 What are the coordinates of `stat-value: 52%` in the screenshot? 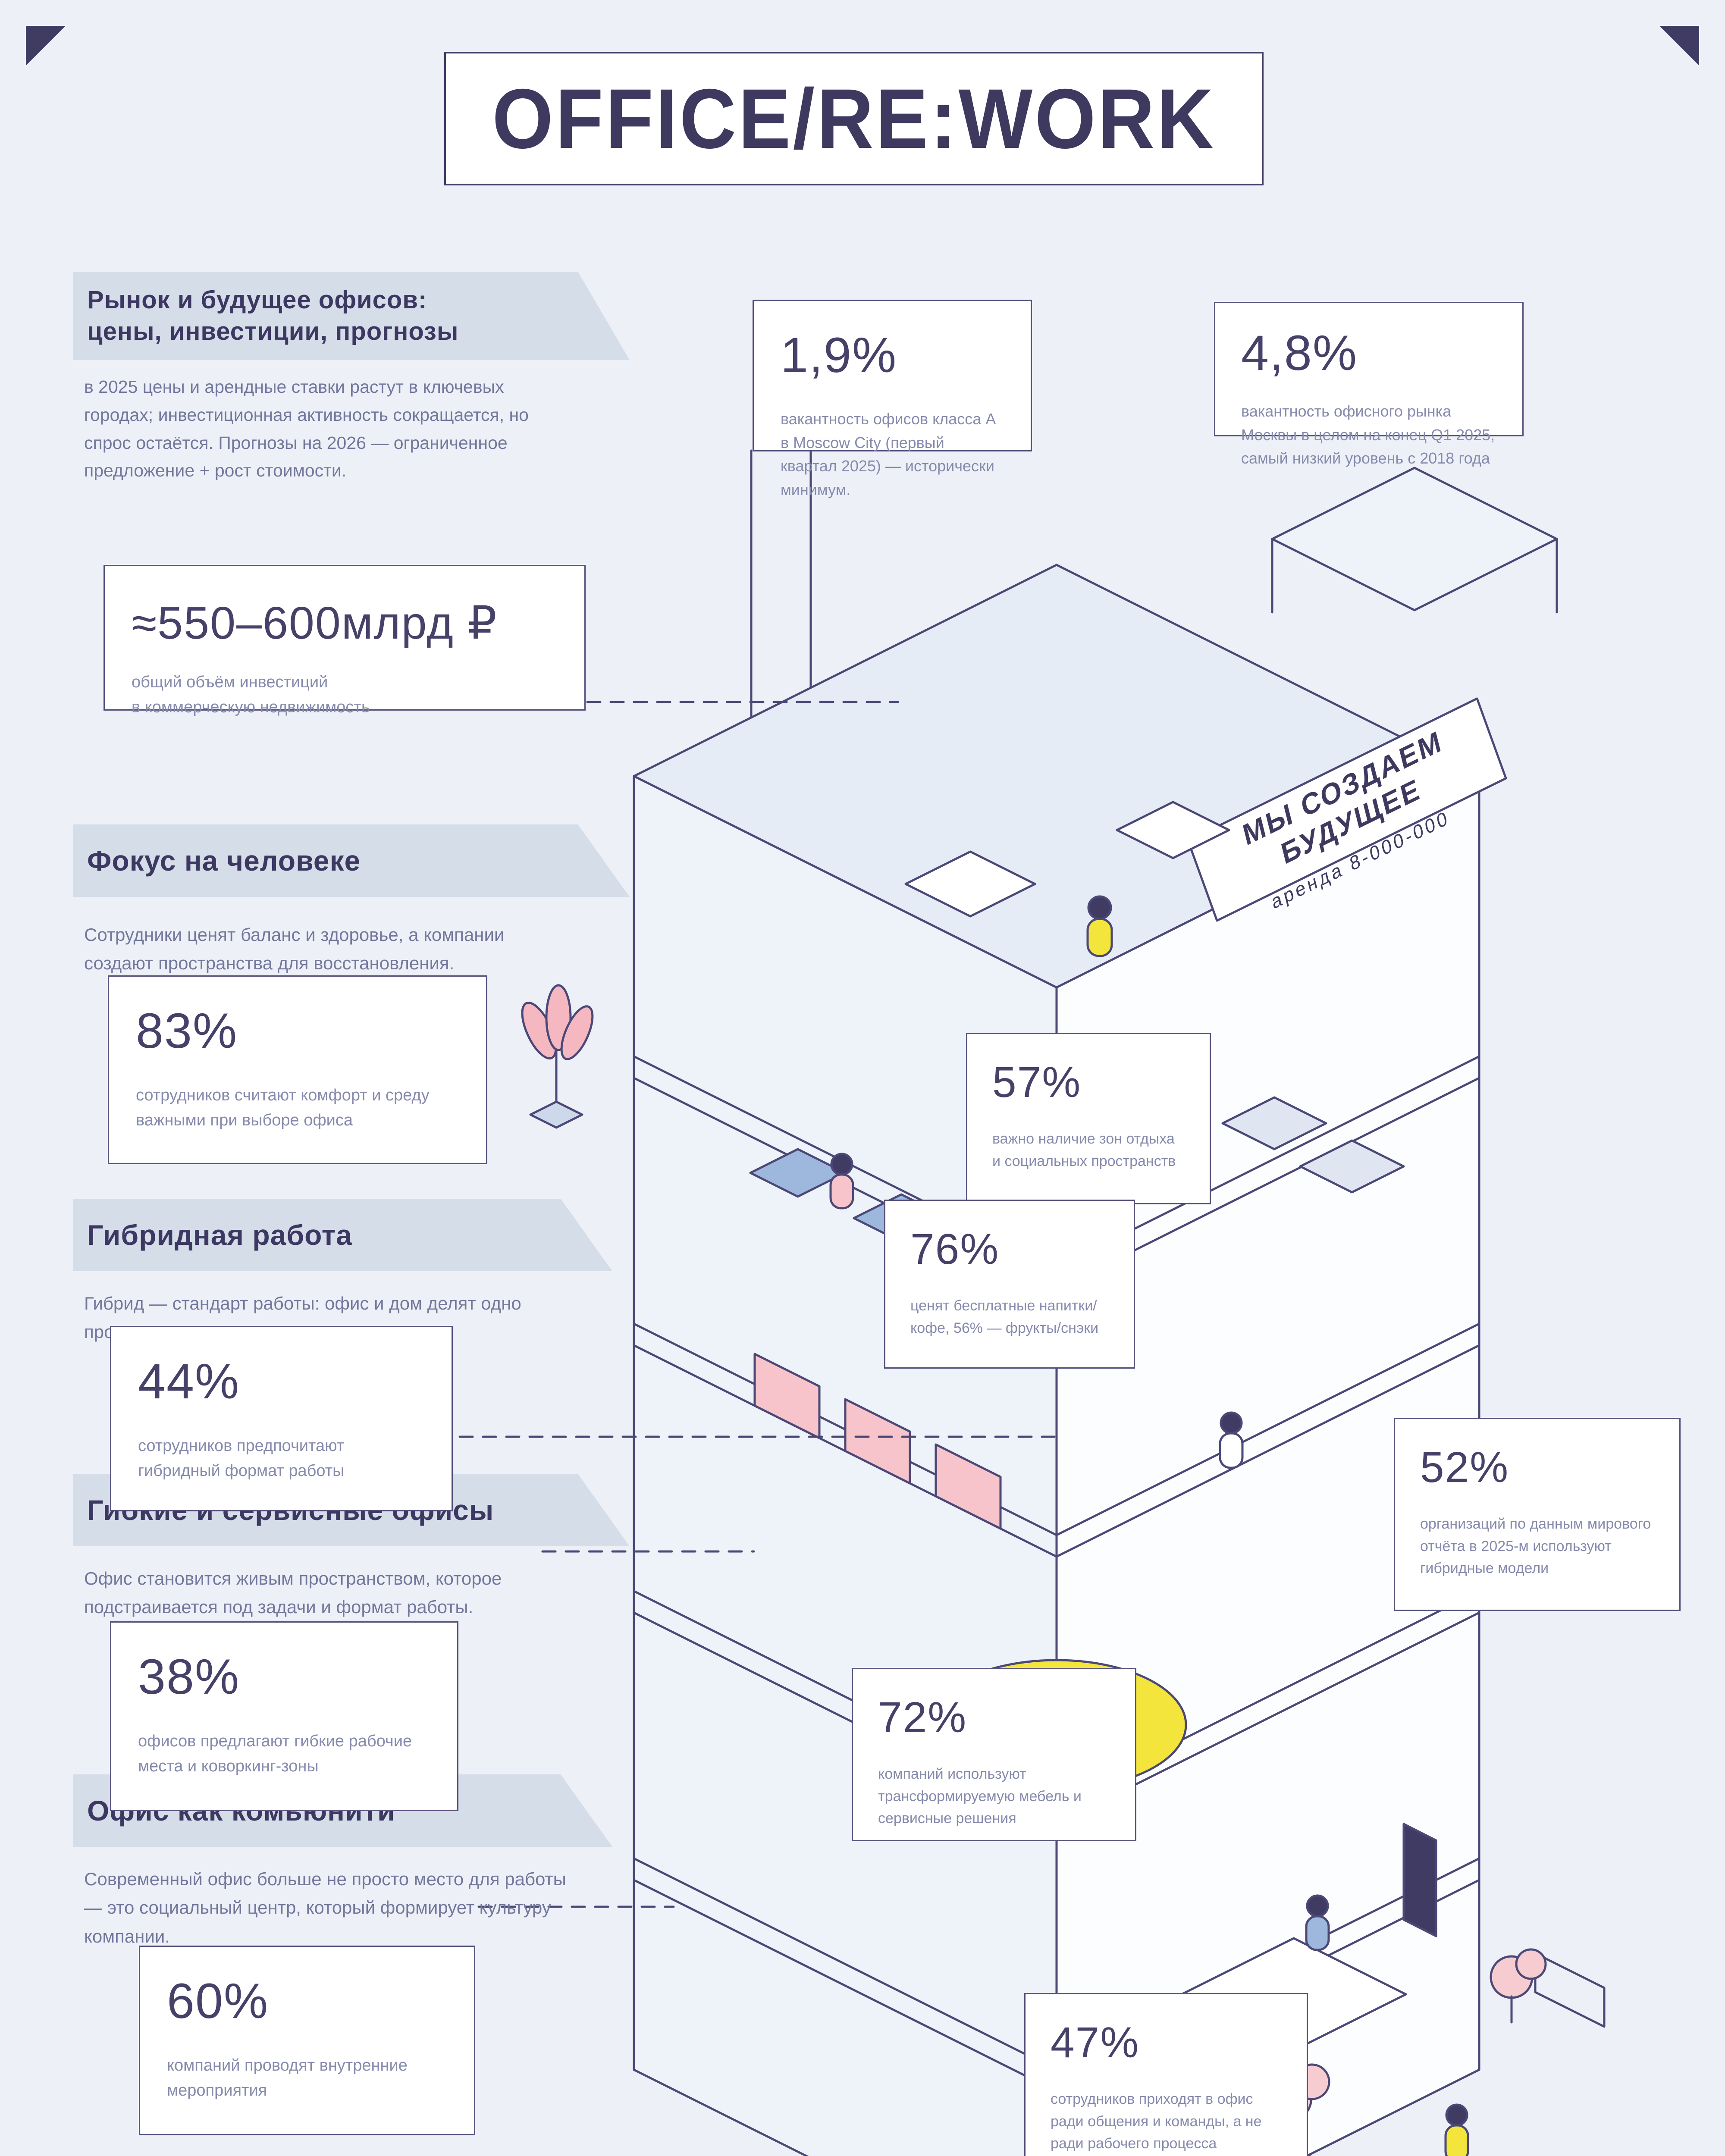 It's located at (1465, 1467).